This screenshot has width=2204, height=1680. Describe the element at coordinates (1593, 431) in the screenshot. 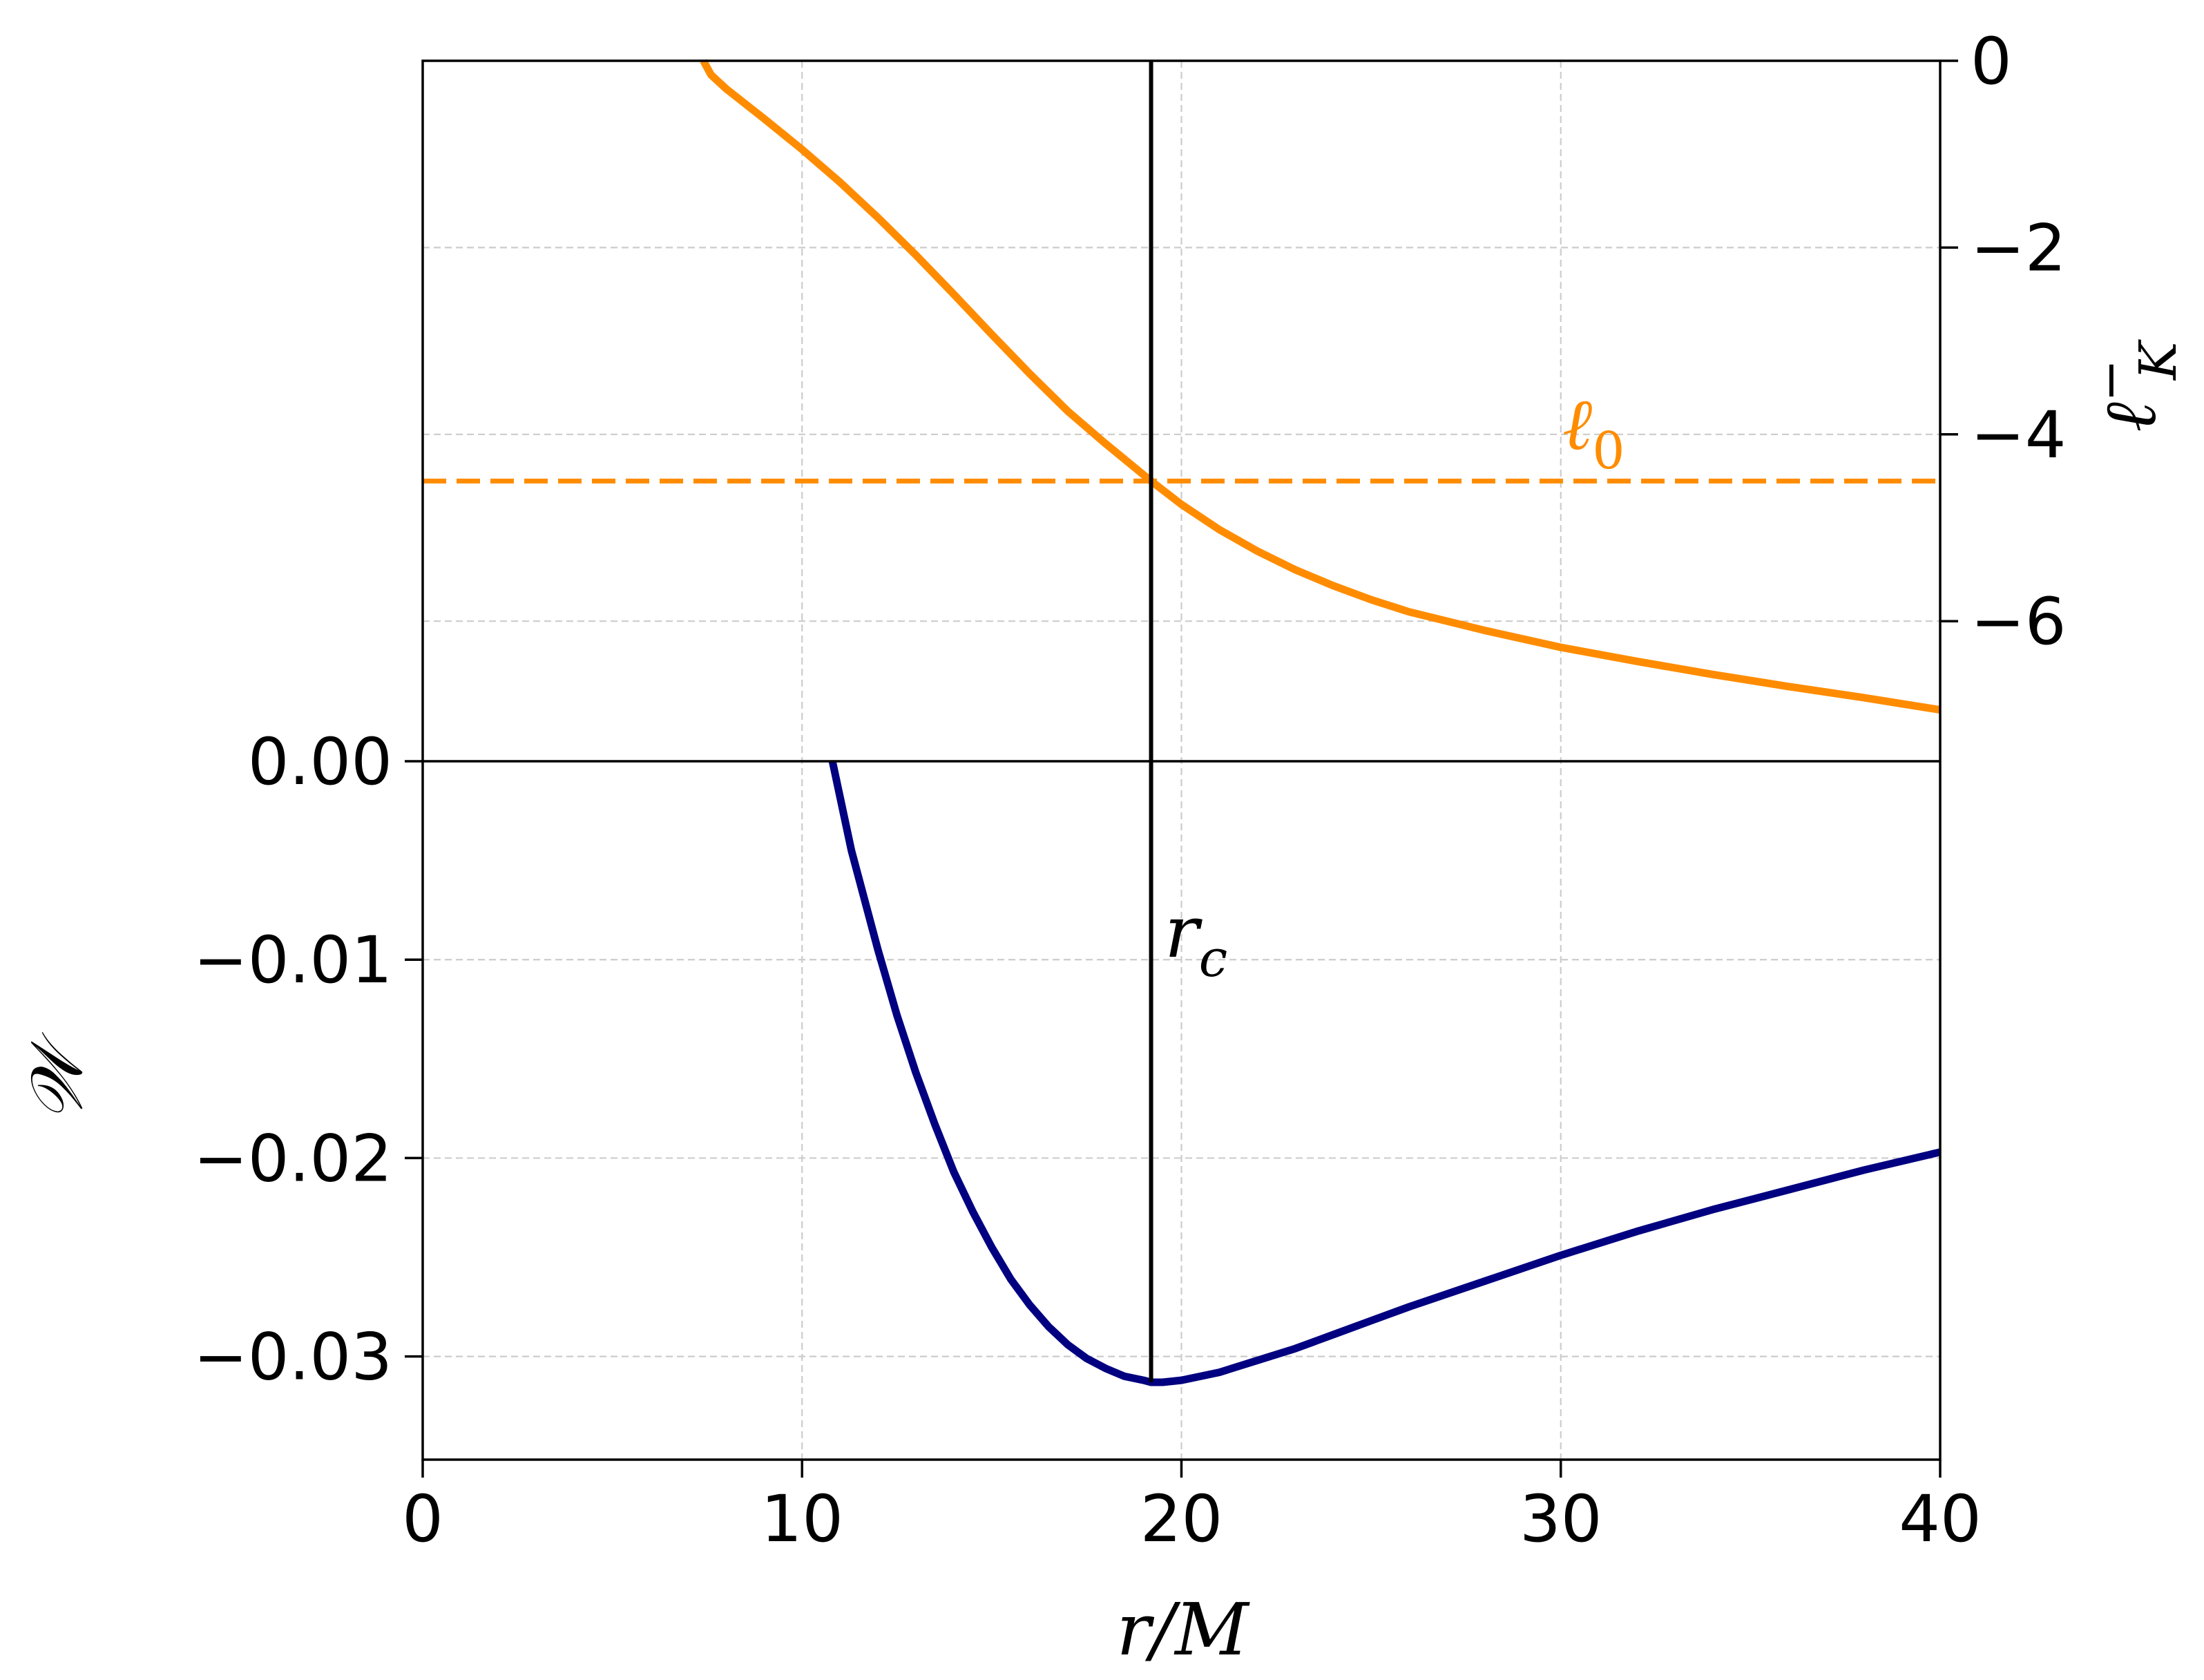

I see `l0-annotation: ℓ0` at that location.